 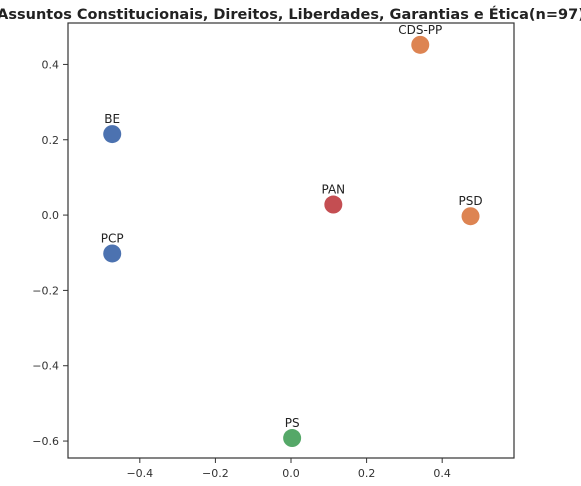 I want to click on x-tick-label: −0.4, so click(x=139, y=473).